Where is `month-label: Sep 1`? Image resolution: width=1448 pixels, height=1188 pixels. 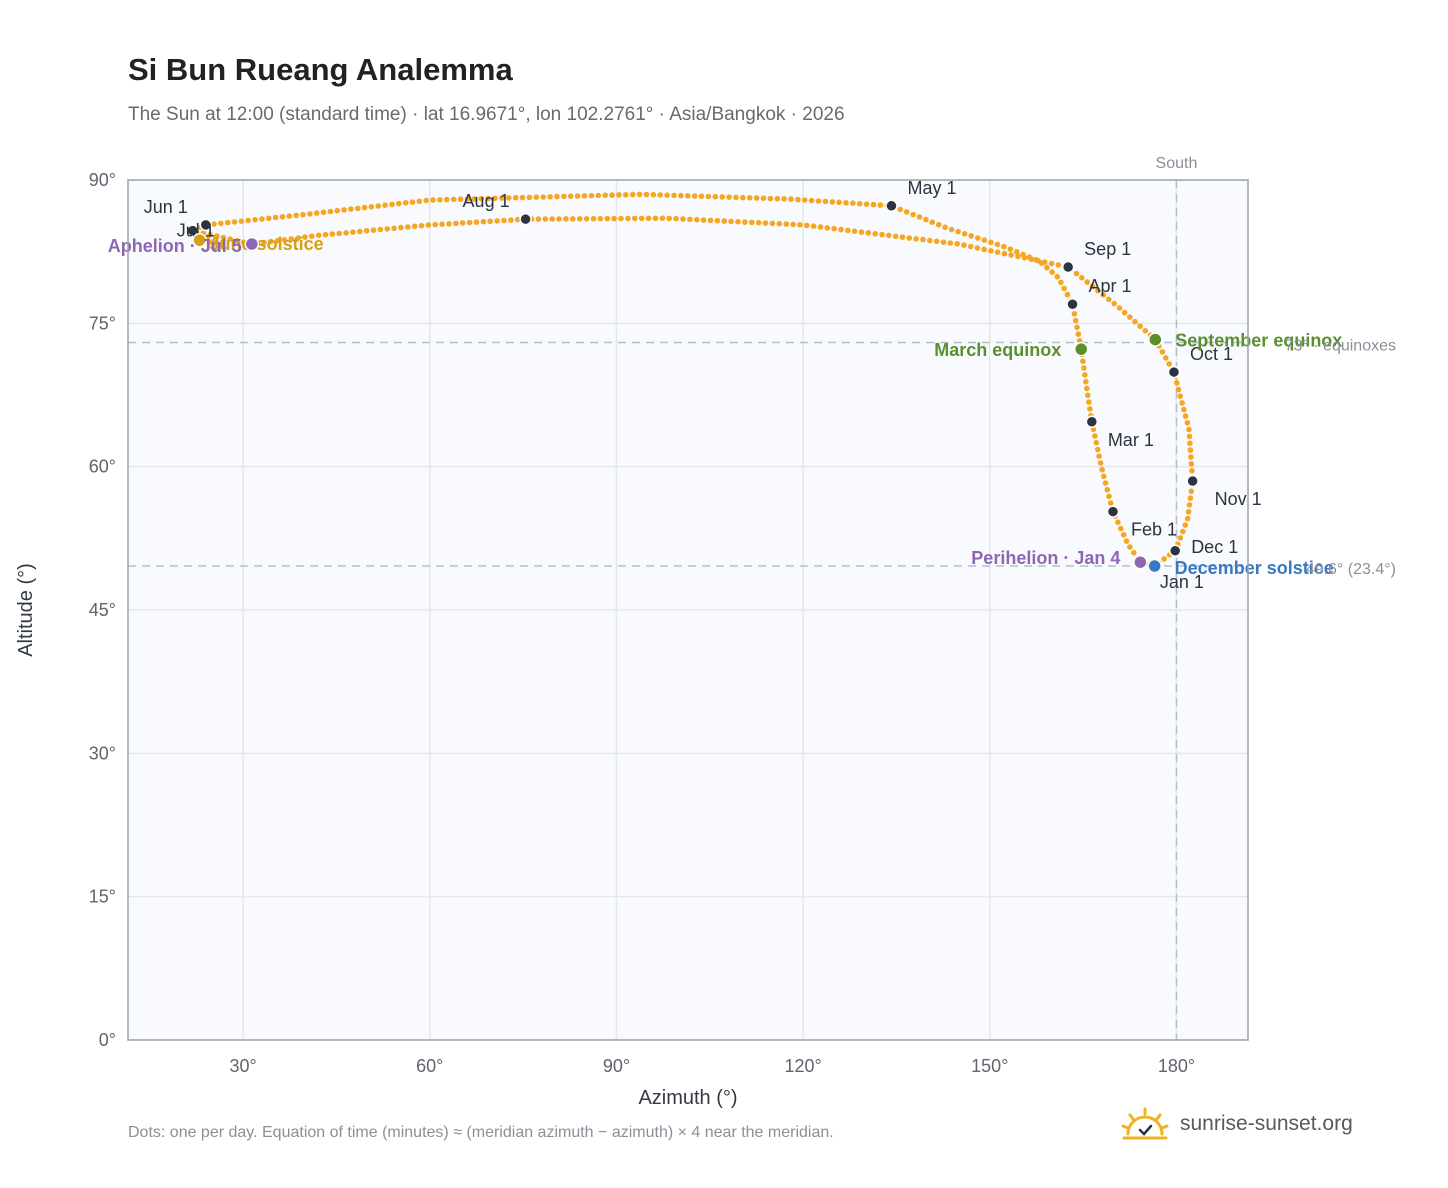 month-label: Sep 1 is located at coordinates (1107, 249).